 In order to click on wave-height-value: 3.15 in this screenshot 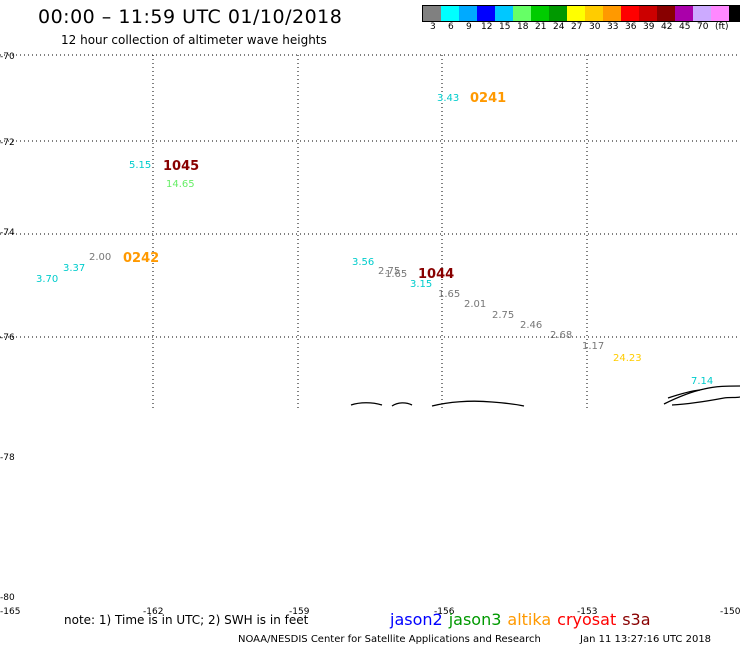, I will do `click(421, 284)`.